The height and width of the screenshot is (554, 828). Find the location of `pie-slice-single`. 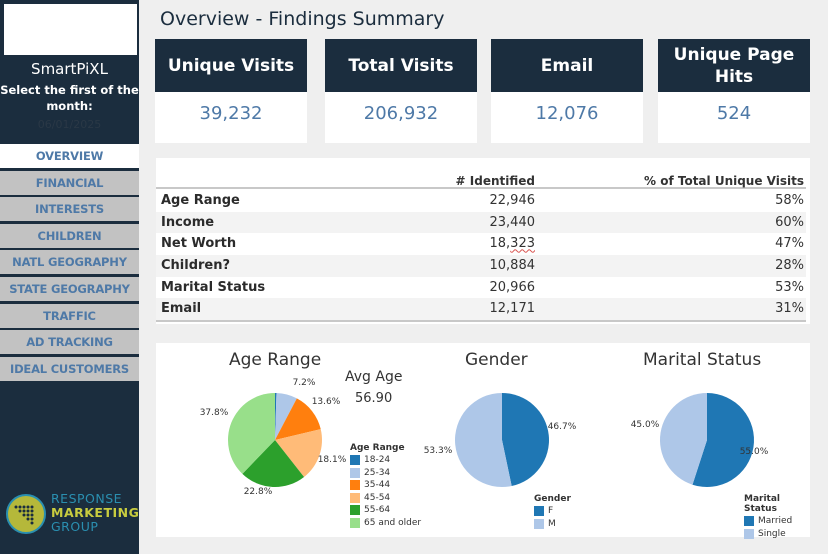

pie-slice-single is located at coordinates (683, 439).